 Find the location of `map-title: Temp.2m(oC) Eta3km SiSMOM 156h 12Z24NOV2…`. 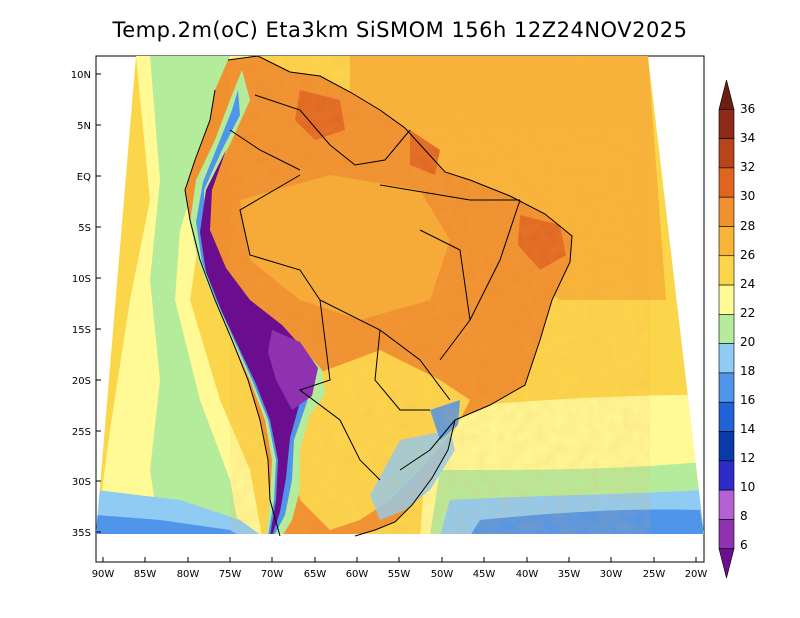

map-title: Temp.2m(oC) Eta3km SiSMOM 156h 12Z24NOV2… is located at coordinates (400, 30).